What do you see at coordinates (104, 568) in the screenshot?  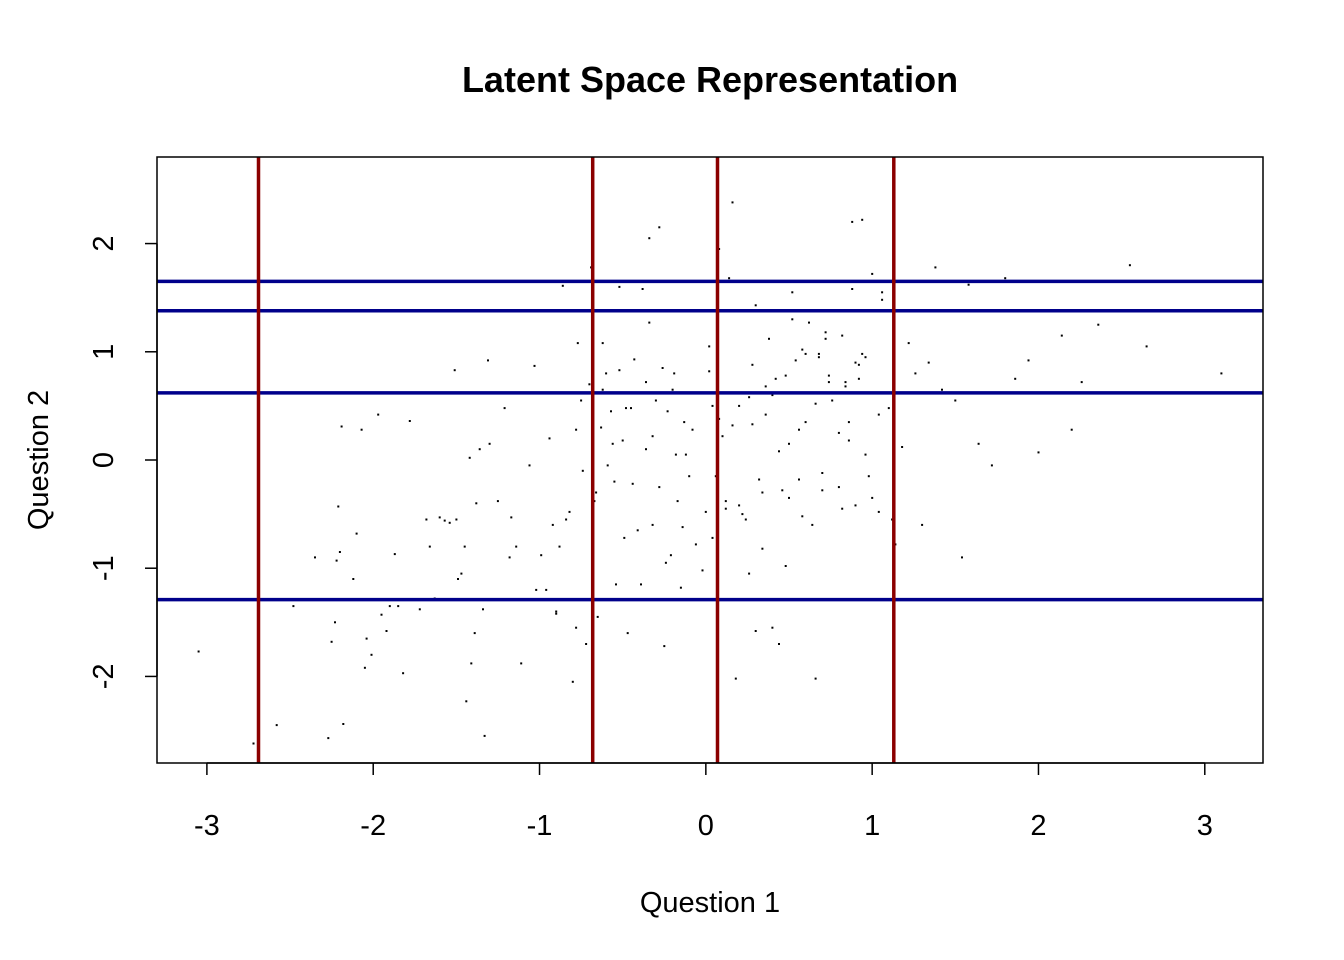 I see `y-tick-label: -1` at bounding box center [104, 568].